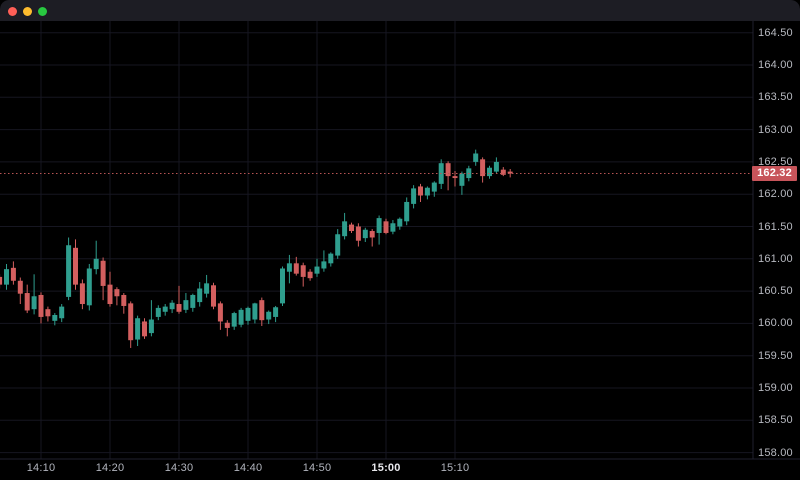 This screenshot has height=480, width=800. I want to click on time-axis-label: 14:20, so click(110, 468).